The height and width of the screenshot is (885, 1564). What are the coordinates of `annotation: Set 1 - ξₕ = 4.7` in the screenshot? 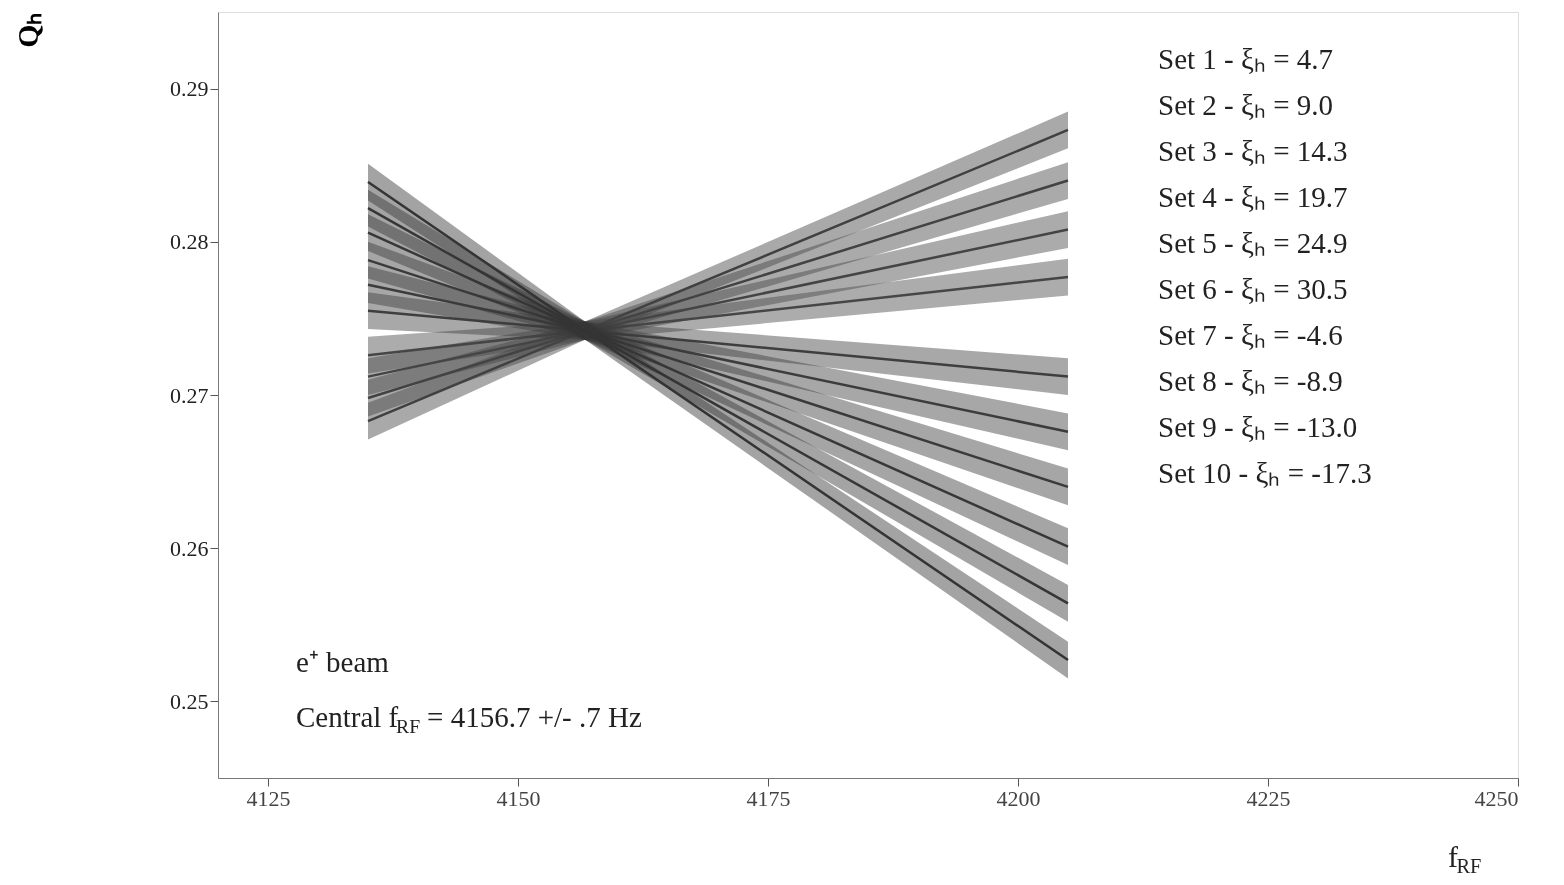 It's located at (1245, 59).